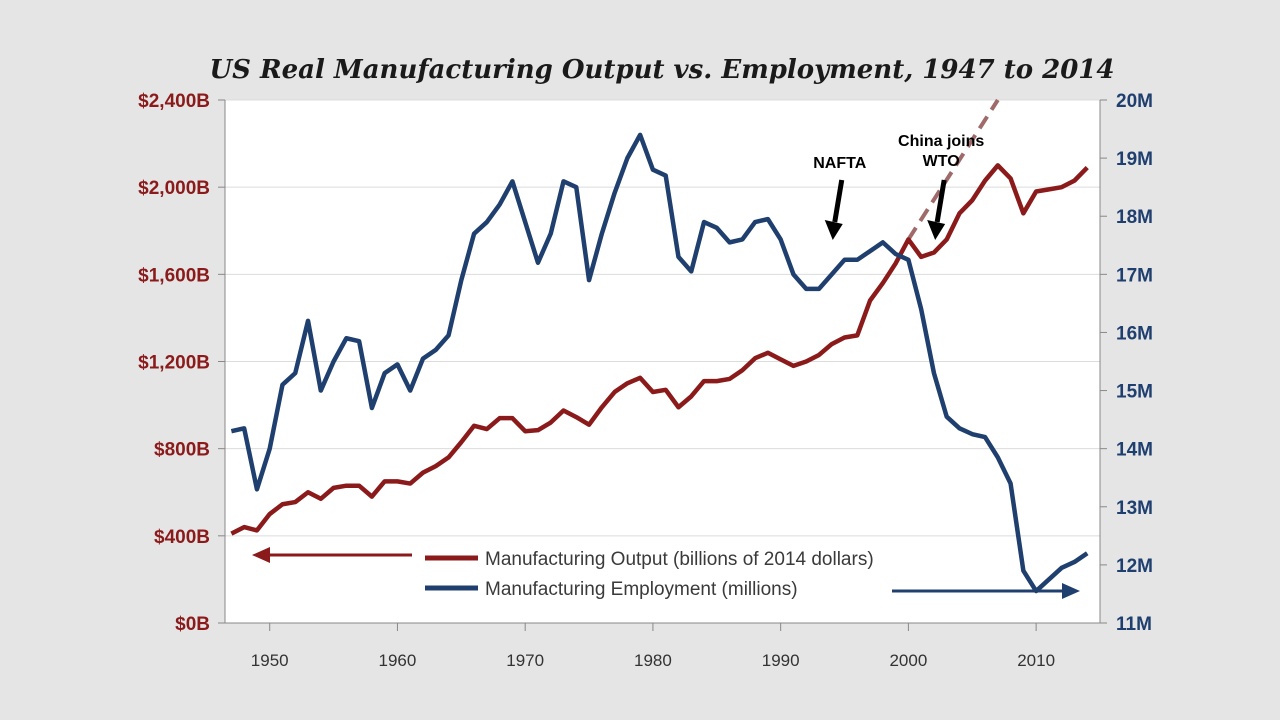 Image resolution: width=1280 pixels, height=720 pixels. What do you see at coordinates (1134, 508) in the screenshot?
I see `y-right-tick-label: 13M` at bounding box center [1134, 508].